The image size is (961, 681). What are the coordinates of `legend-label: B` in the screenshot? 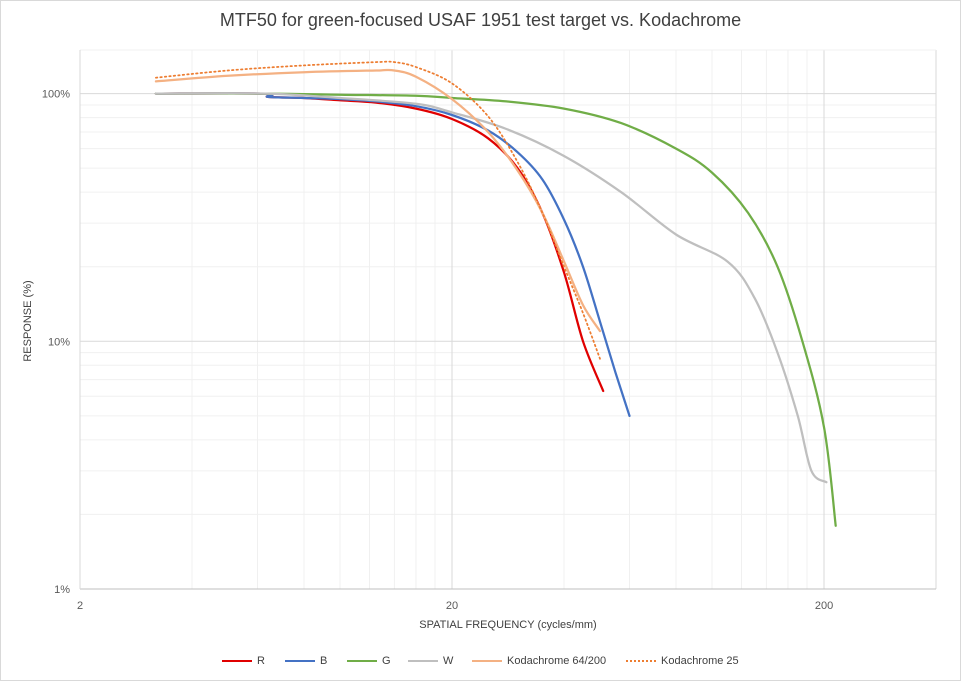 It's located at (324, 661).